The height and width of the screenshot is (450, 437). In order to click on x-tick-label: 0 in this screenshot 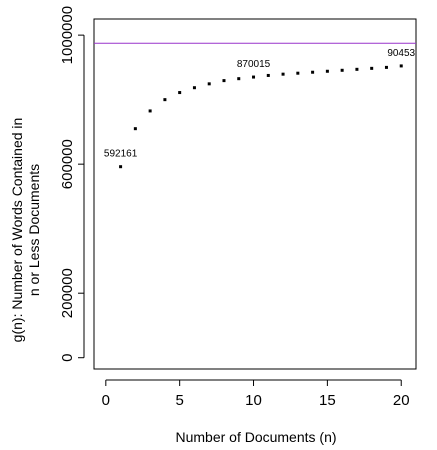, I will do `click(106, 400)`.